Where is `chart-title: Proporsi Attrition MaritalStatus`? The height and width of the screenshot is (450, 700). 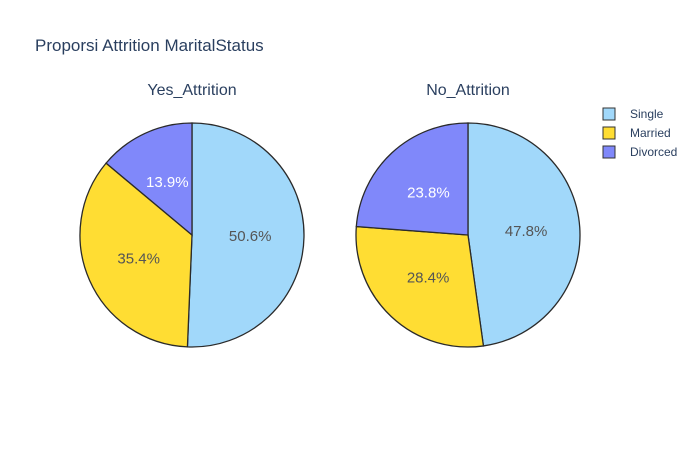 chart-title: Proporsi Attrition MaritalStatus is located at coordinates (149, 45).